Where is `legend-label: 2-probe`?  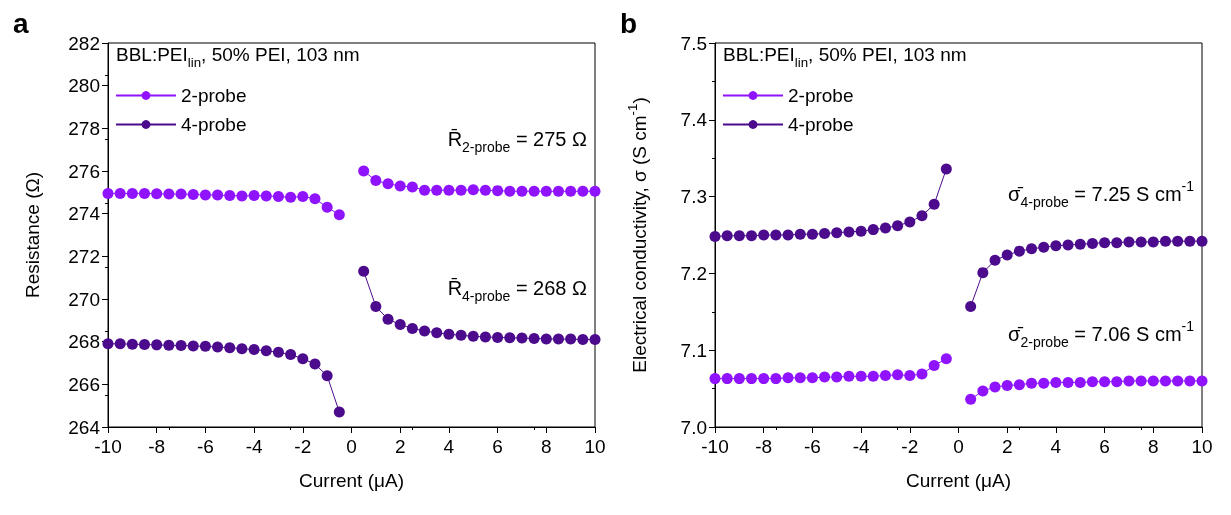 legend-label: 2-probe is located at coordinates (821, 95).